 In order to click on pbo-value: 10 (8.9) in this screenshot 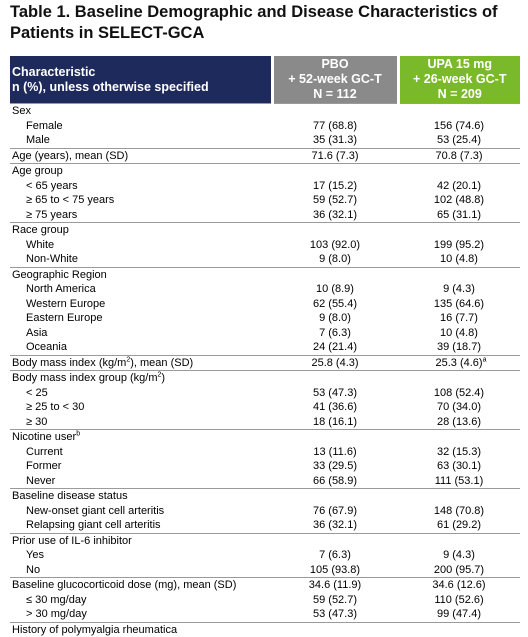, I will do `click(335, 289)`.